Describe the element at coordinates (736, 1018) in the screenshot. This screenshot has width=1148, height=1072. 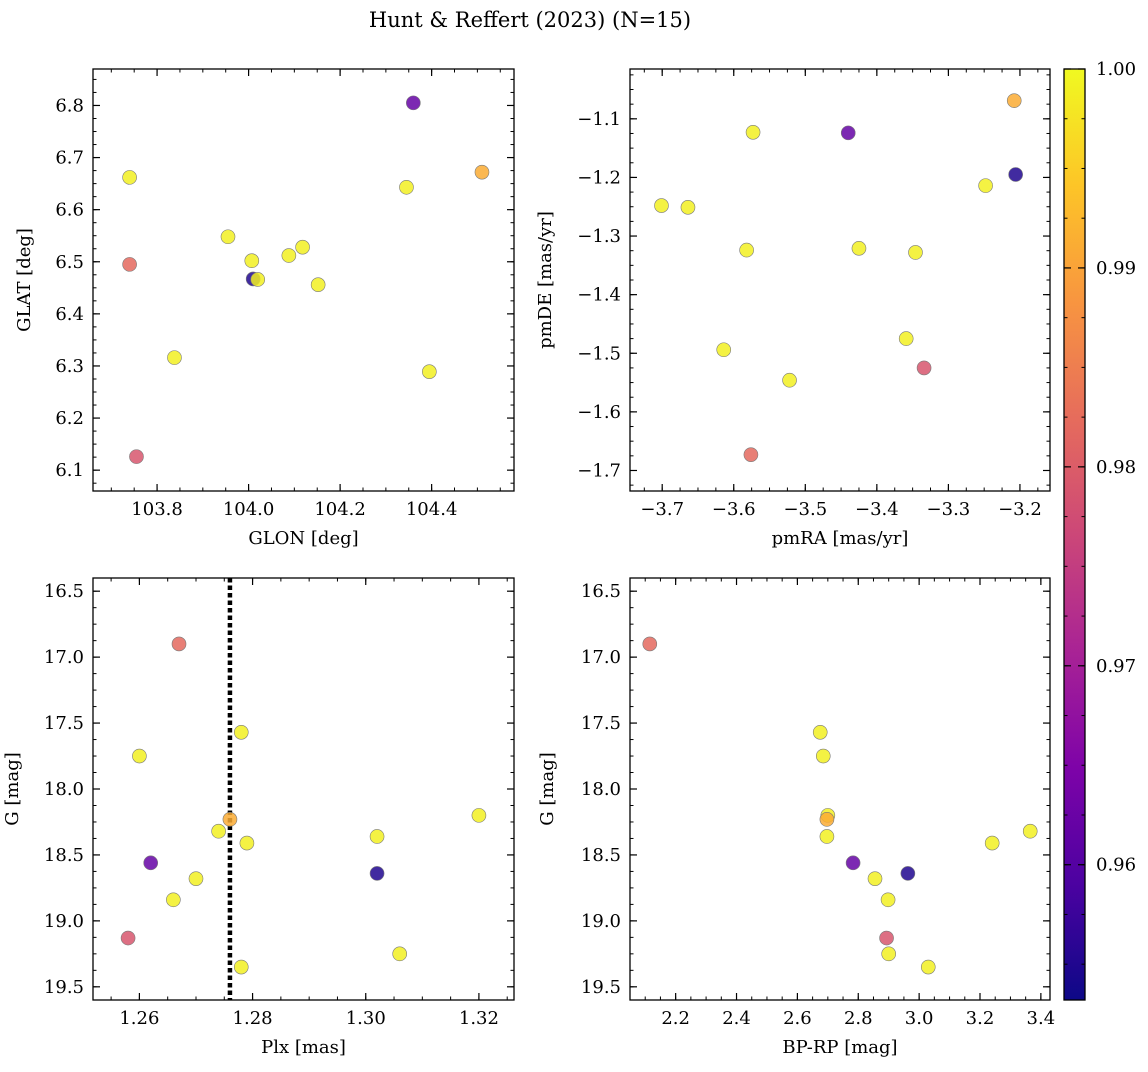
I see `x-tick-label: 2.4` at that location.